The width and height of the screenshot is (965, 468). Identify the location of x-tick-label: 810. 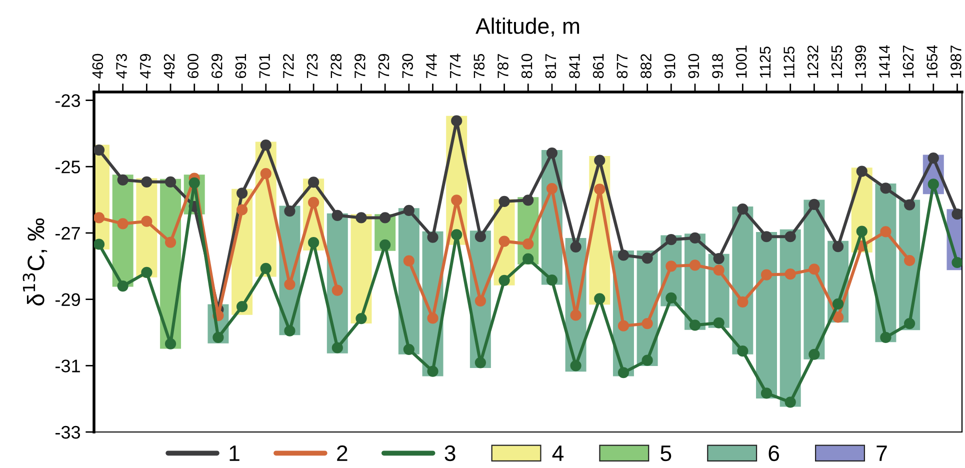
(526, 66).